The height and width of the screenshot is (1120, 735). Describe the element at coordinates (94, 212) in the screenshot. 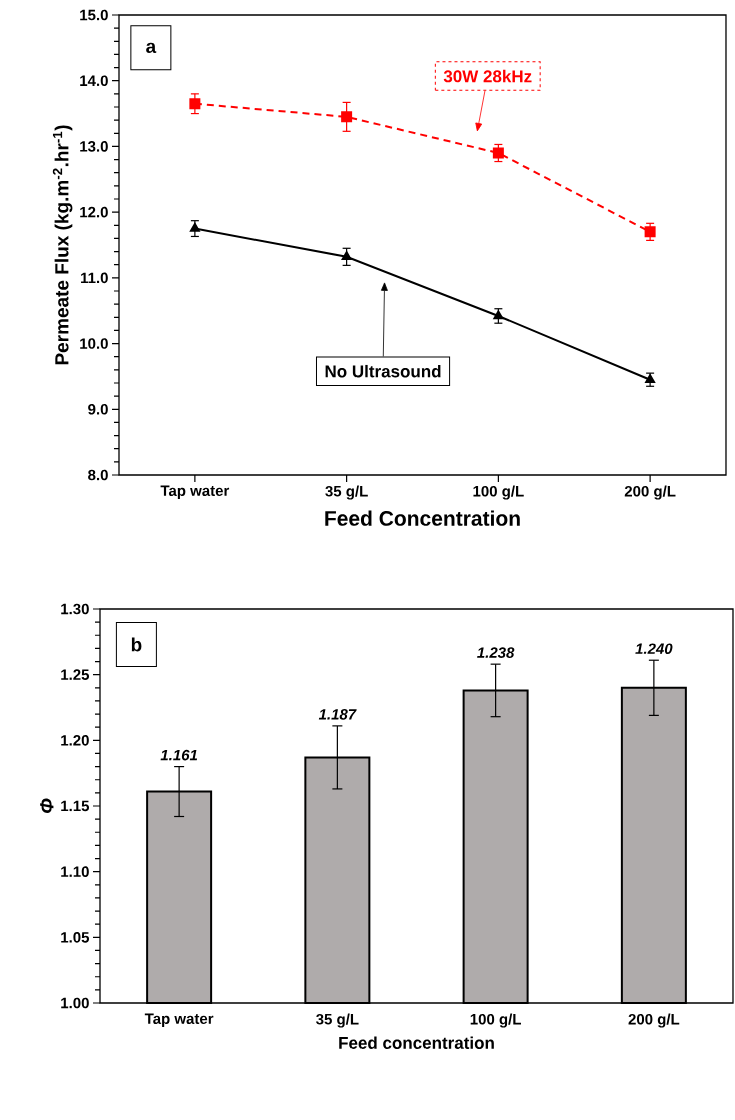

I see `y-tick-label: 12.0` at that location.